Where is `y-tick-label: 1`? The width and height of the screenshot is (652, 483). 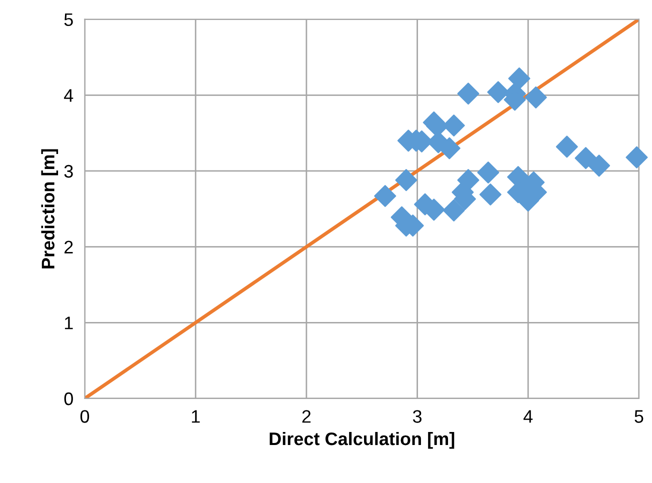 y-tick-label: 1 is located at coordinates (68, 323).